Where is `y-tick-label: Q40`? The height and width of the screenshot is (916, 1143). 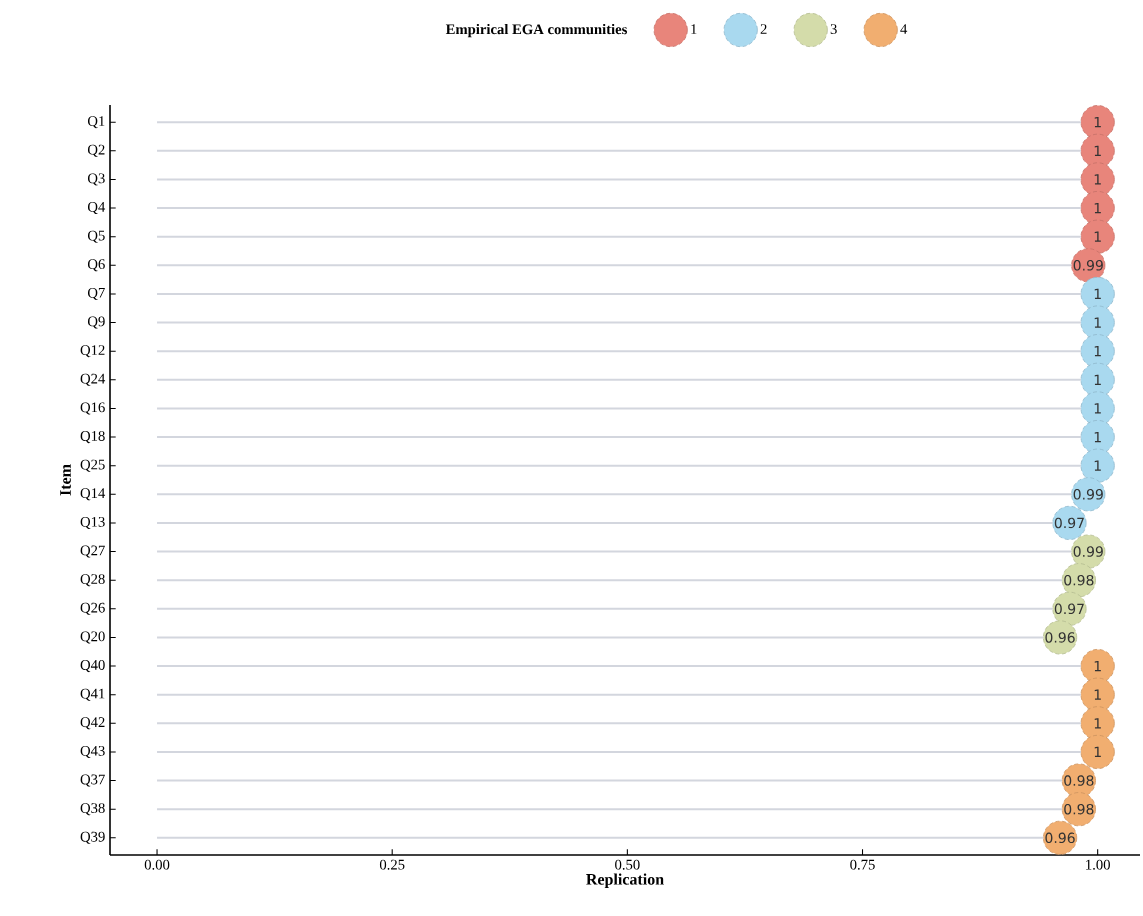 y-tick-label: Q40 is located at coordinates (92, 666).